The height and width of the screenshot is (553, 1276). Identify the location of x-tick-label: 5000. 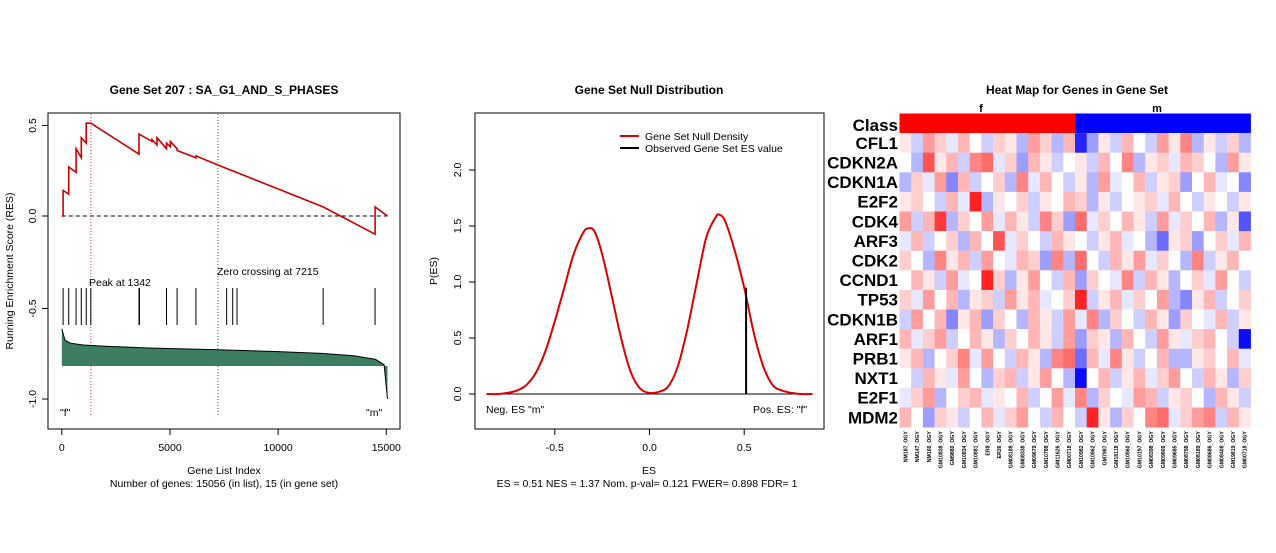
(170, 448).